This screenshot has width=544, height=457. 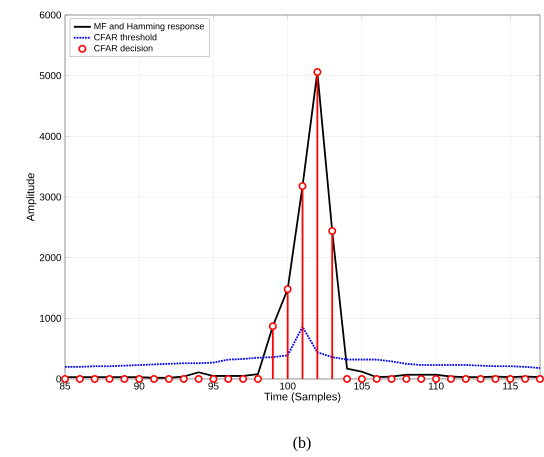 What do you see at coordinates (65, 386) in the screenshot?
I see `x-tick-label: 85` at bounding box center [65, 386].